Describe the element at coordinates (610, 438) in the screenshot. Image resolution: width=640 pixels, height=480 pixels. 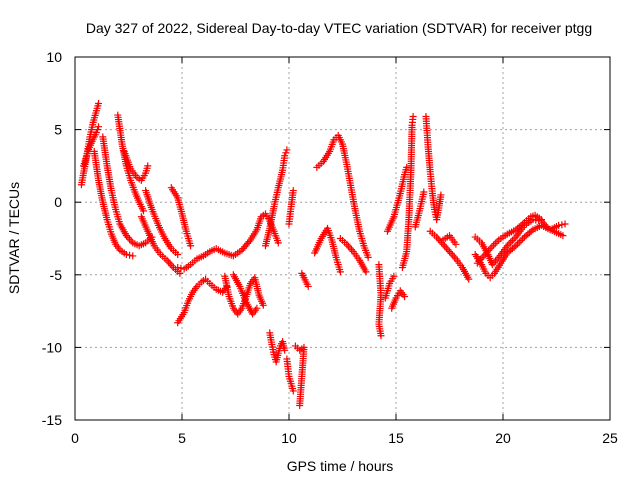
I see `x-tick-label: 25` at that location.